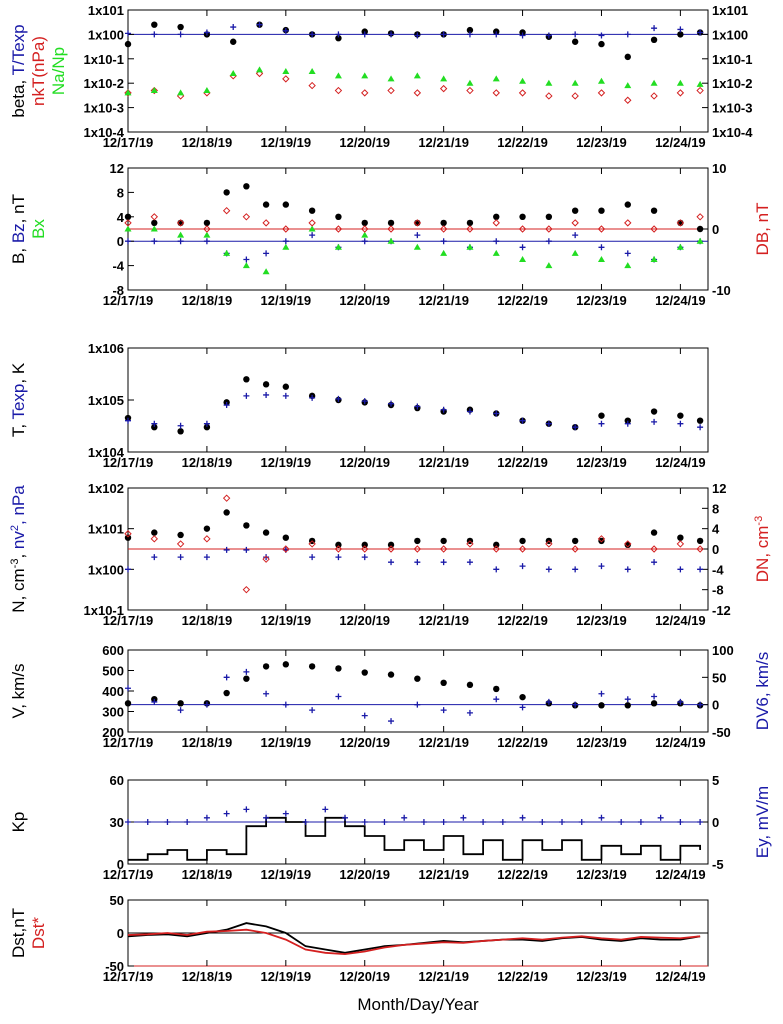 This screenshot has width=783, height=1024. I want to click on y-tick-label-right: -10, so click(721, 290).